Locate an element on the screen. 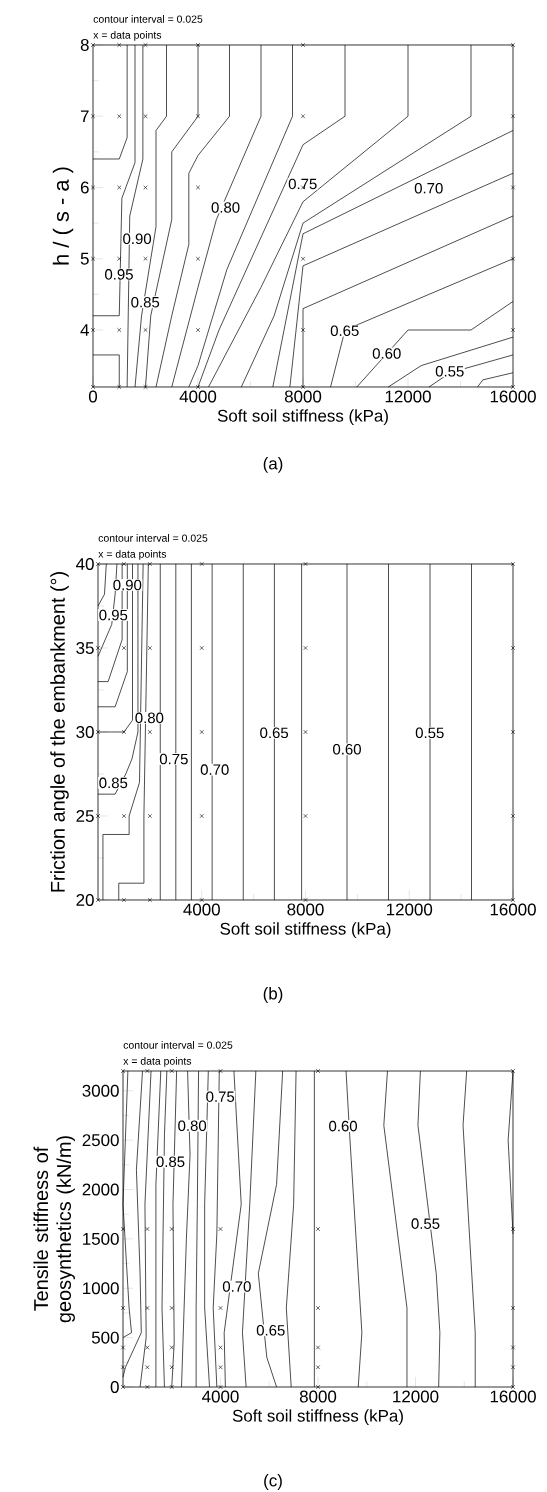 The height and width of the screenshot is (1492, 547). text: (a) is located at coordinates (273, 465).